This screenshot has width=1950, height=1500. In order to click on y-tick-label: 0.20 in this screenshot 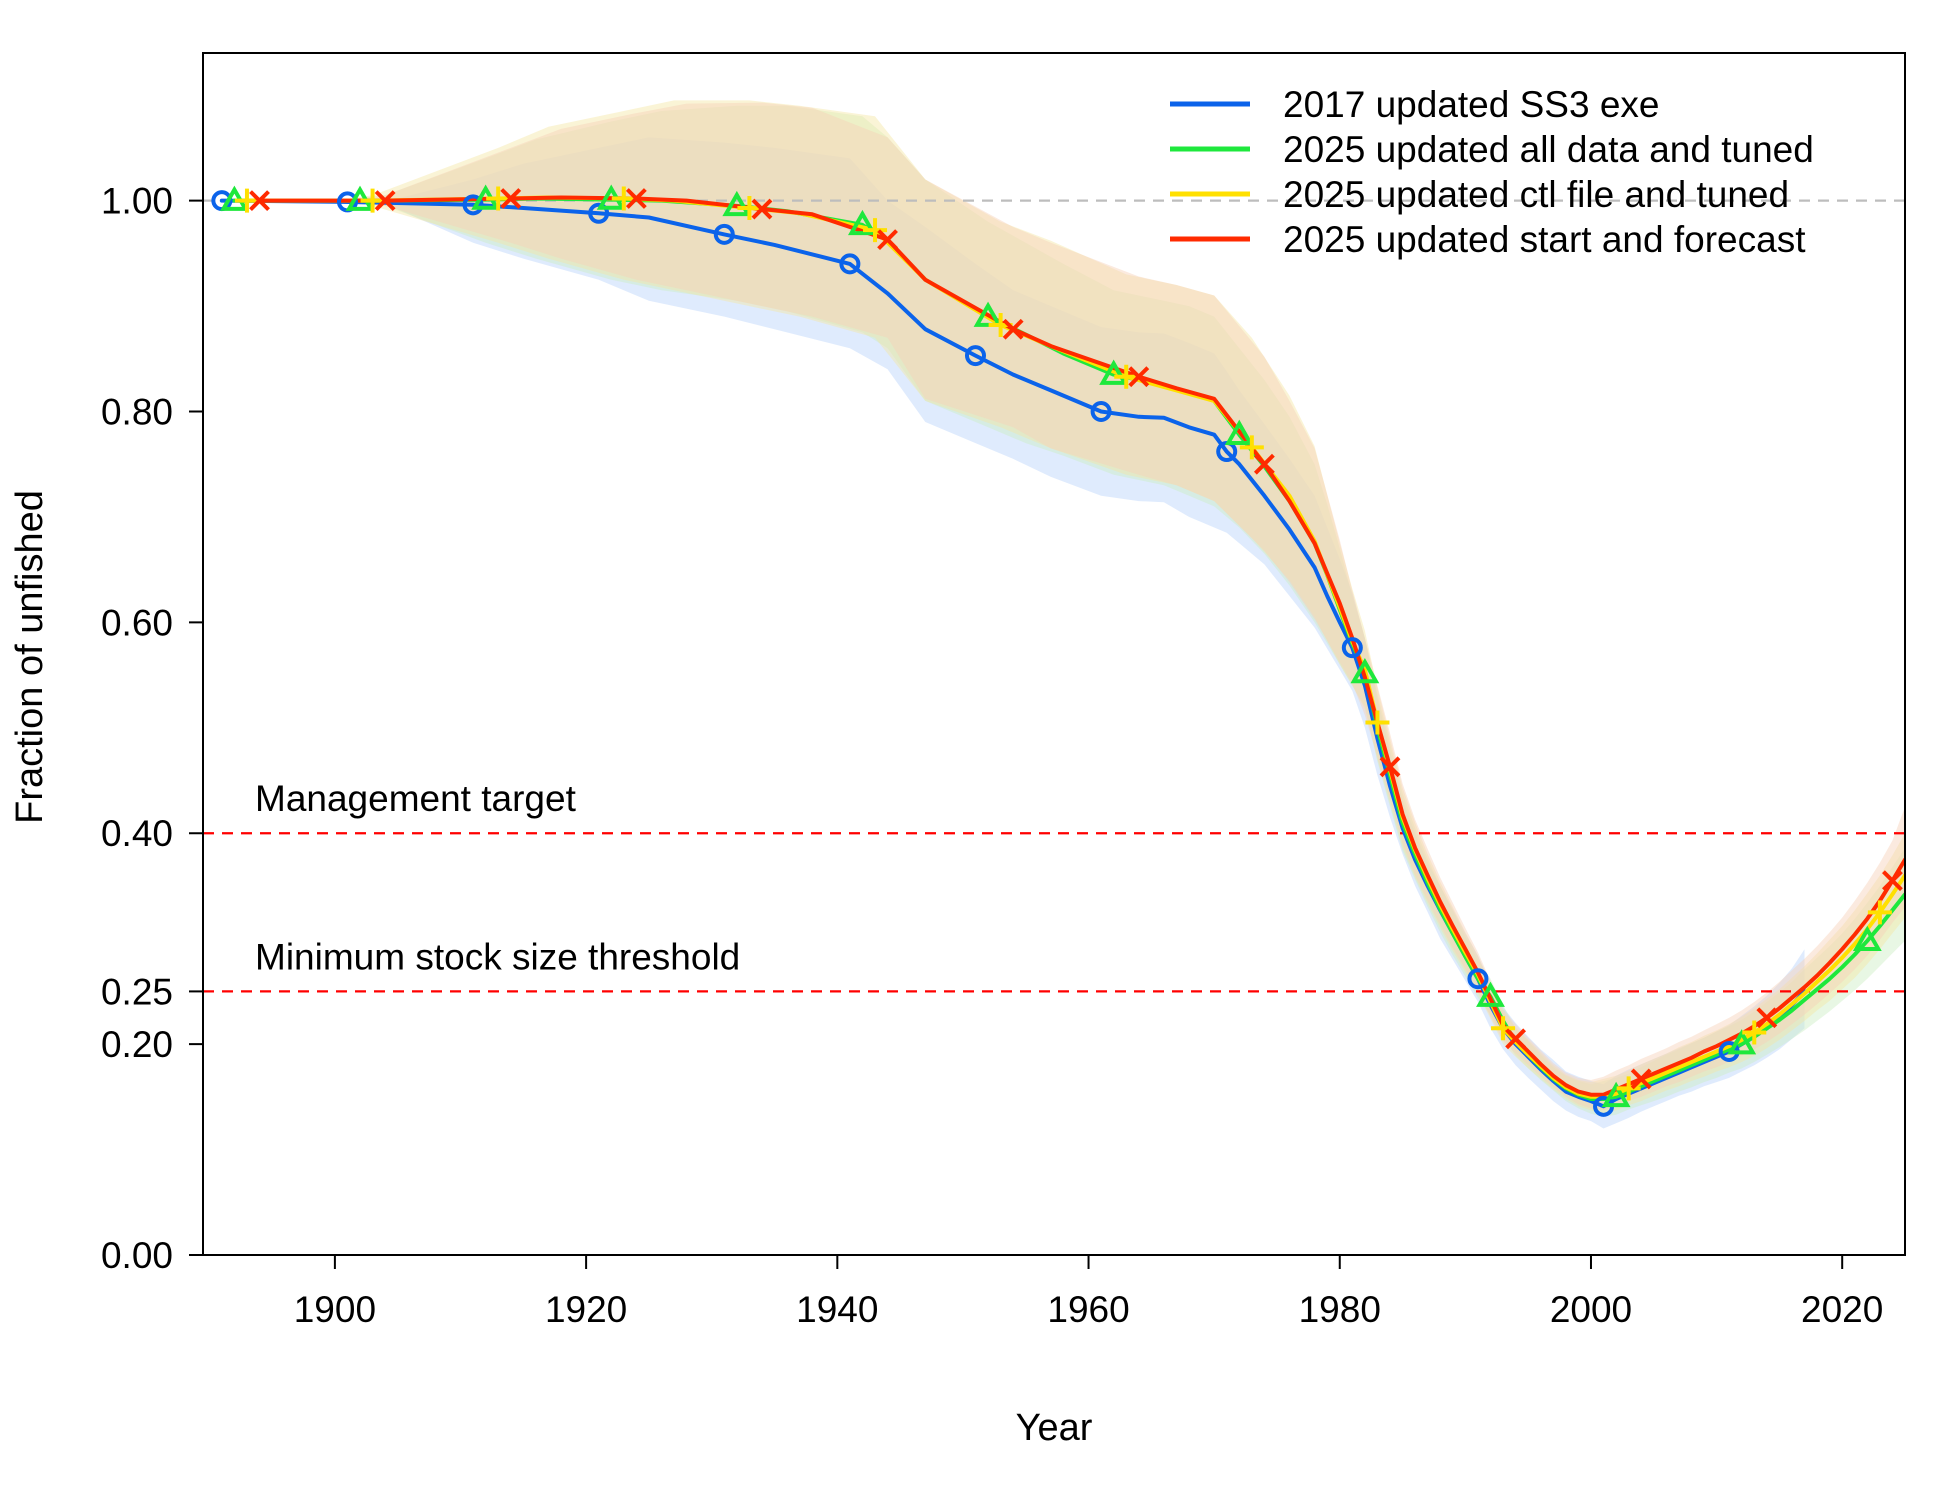, I will do `click(137, 1044)`.